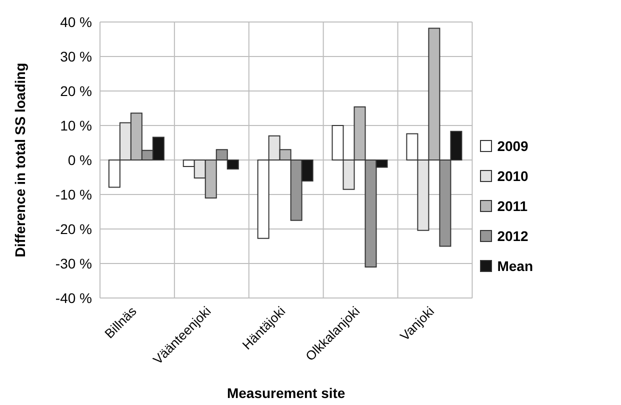 The width and height of the screenshot is (621, 405). I want to click on y-tick-label: 30 %, so click(76, 56).